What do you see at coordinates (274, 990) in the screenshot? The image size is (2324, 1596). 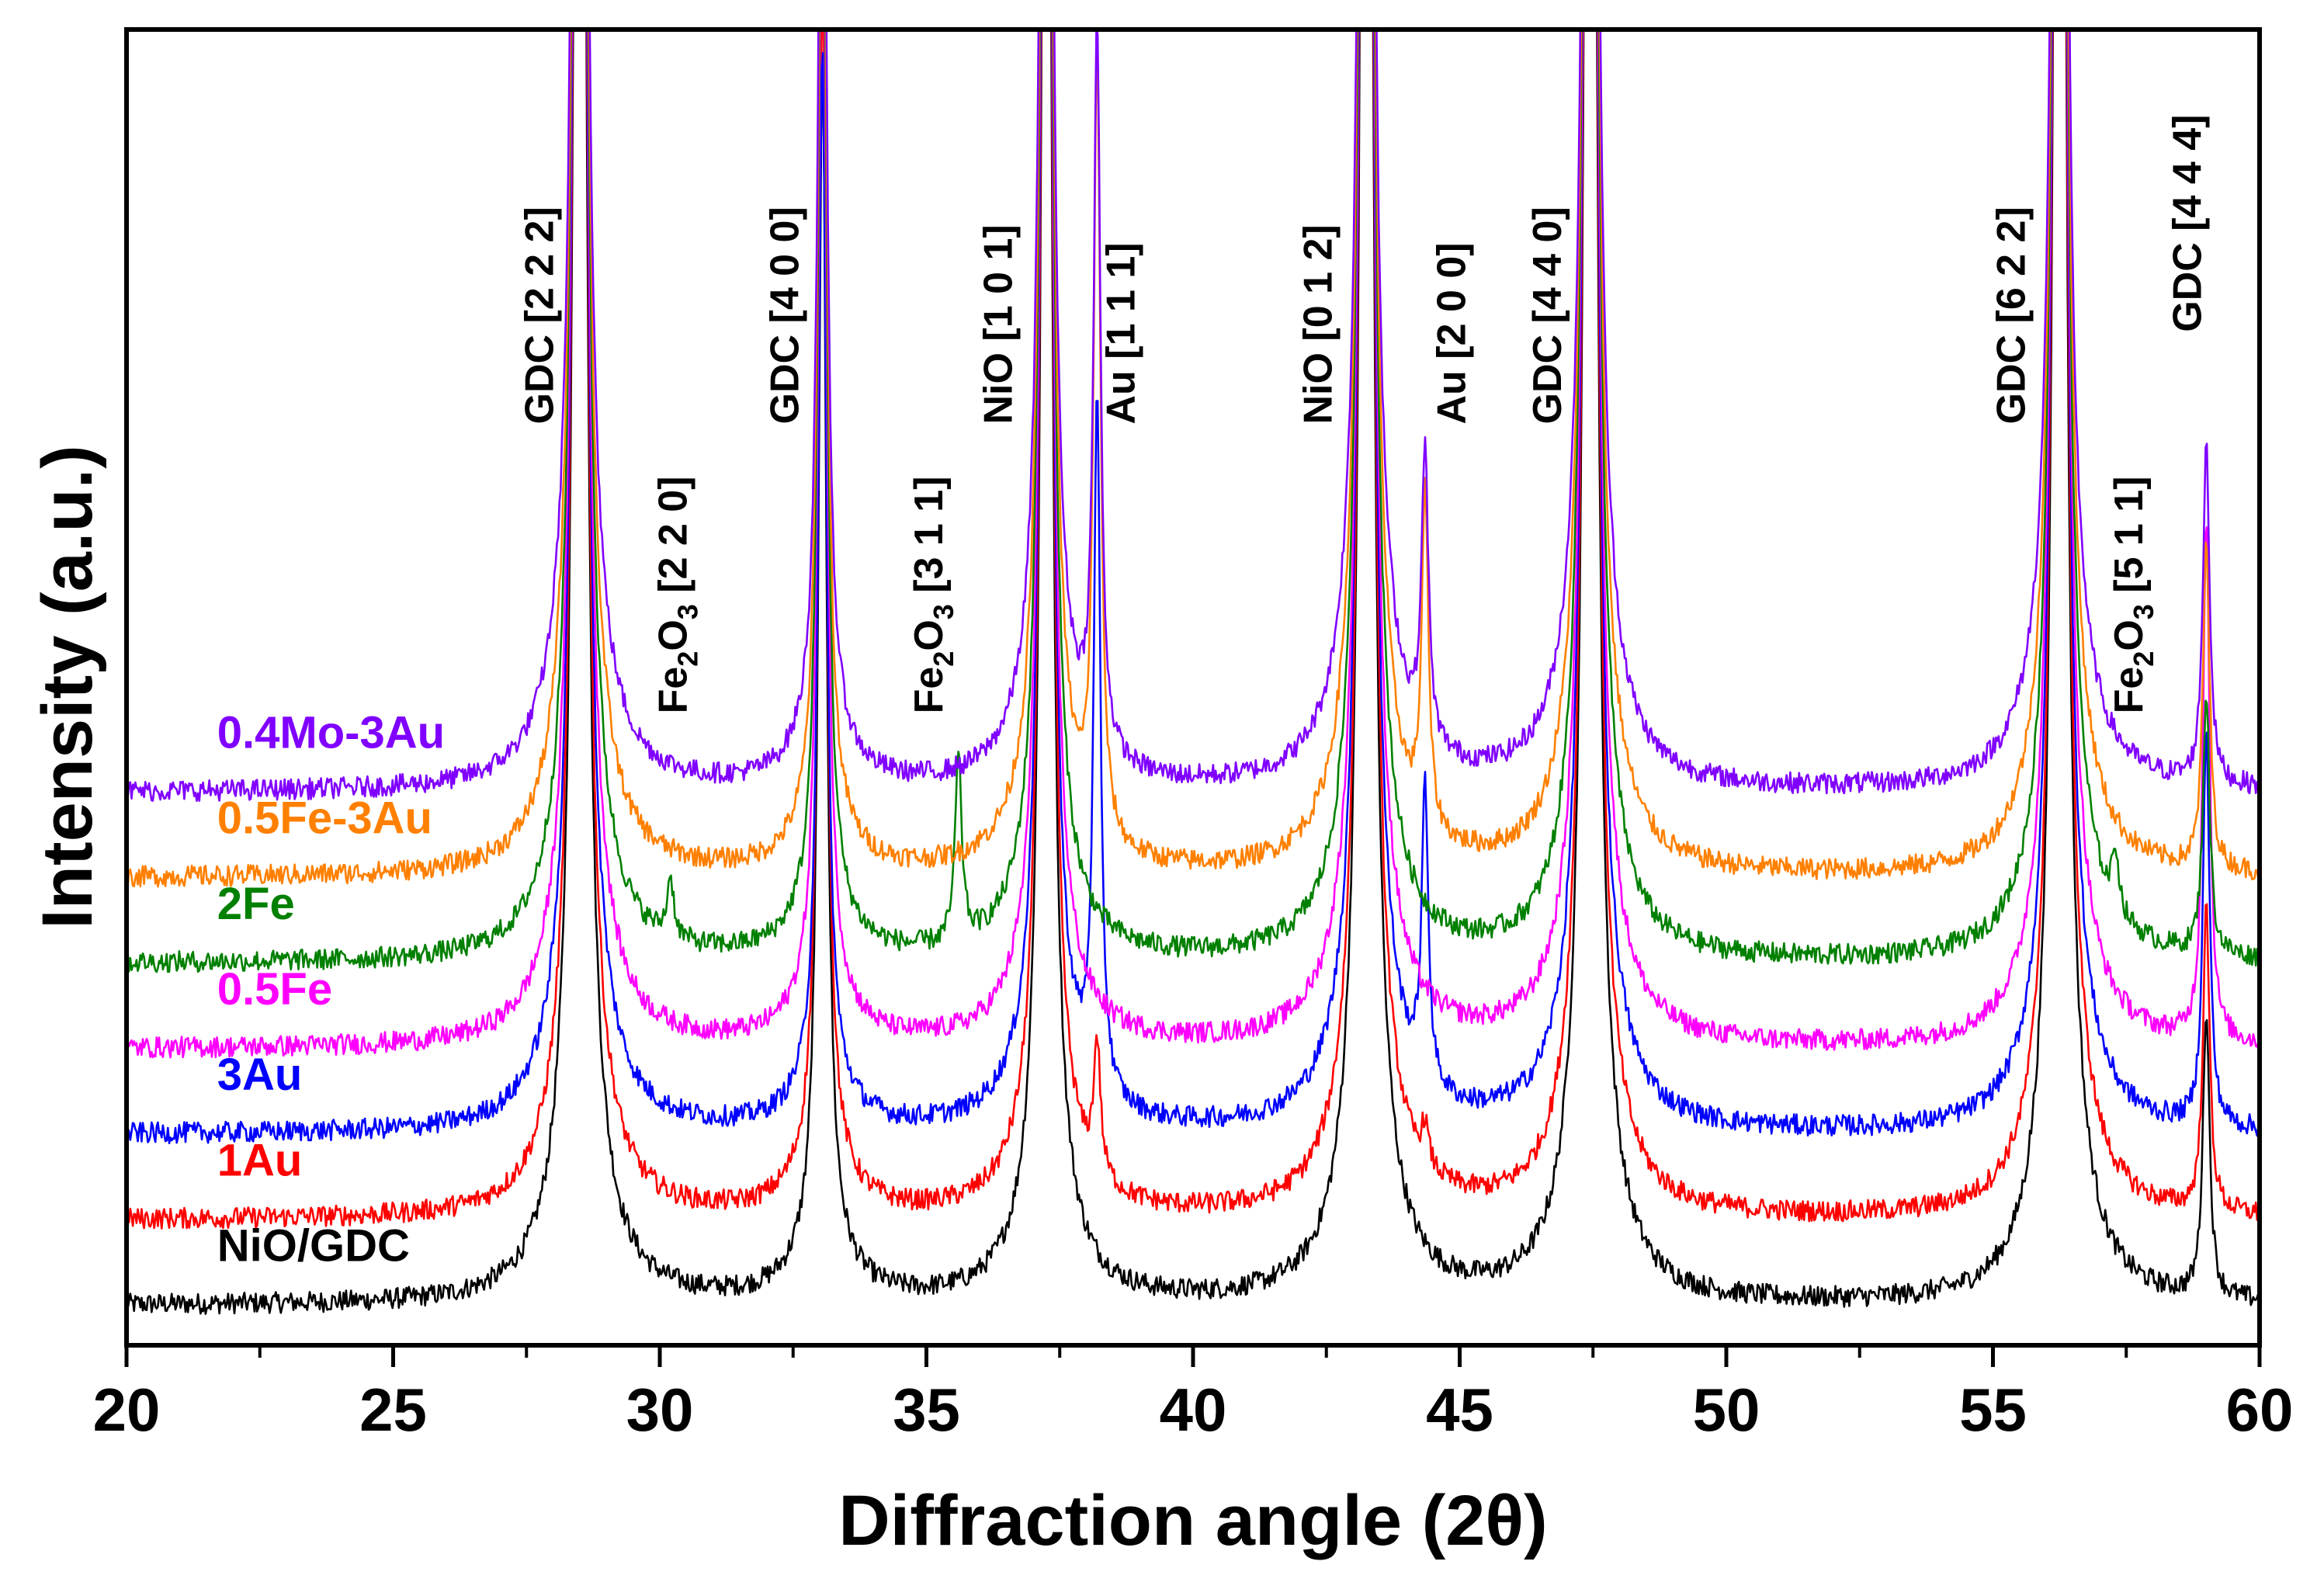 I see `series-label: 0.5Fe` at bounding box center [274, 990].